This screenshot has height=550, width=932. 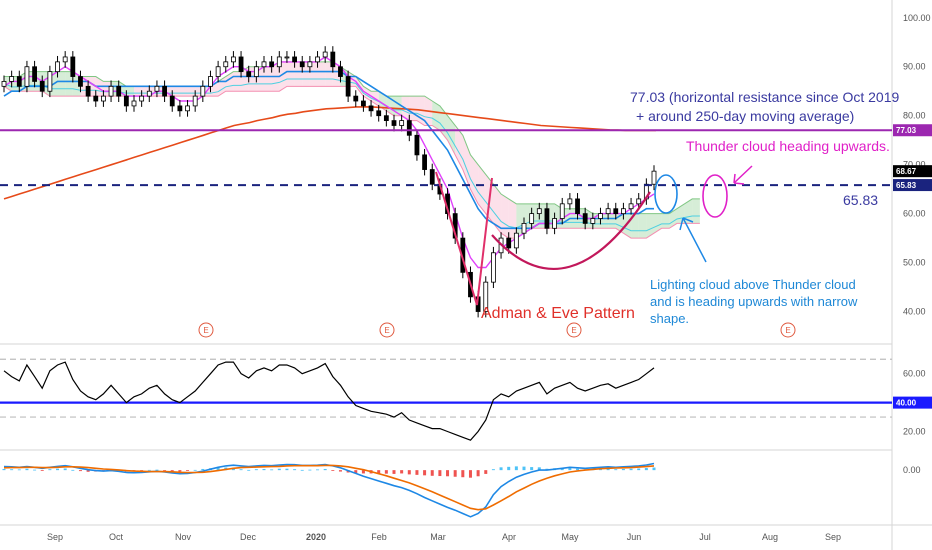 What do you see at coordinates (248, 537) in the screenshot?
I see `time-tick-label: Dec` at bounding box center [248, 537].